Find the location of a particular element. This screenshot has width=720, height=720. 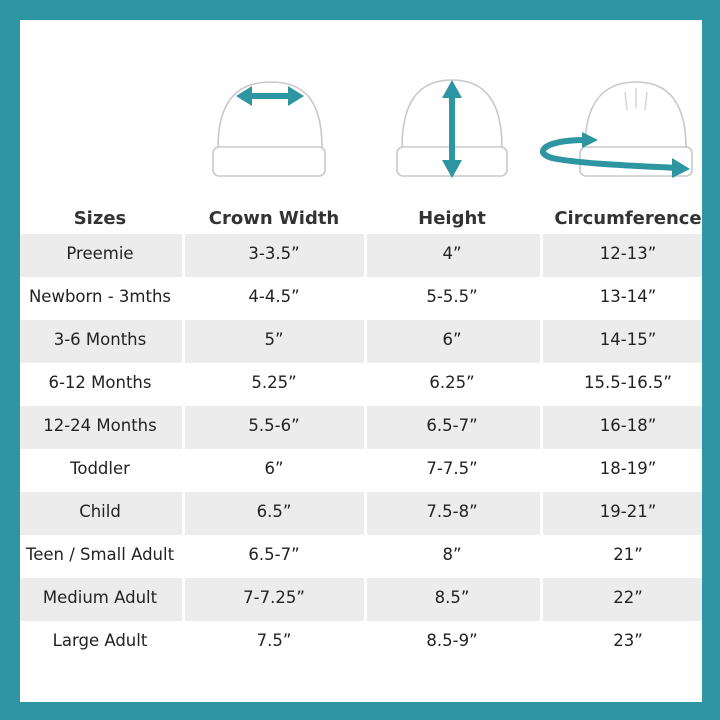

table-row: 12-24 Months 5.5-6” 6.5-7” 16-18” is located at coordinates (361, 427).